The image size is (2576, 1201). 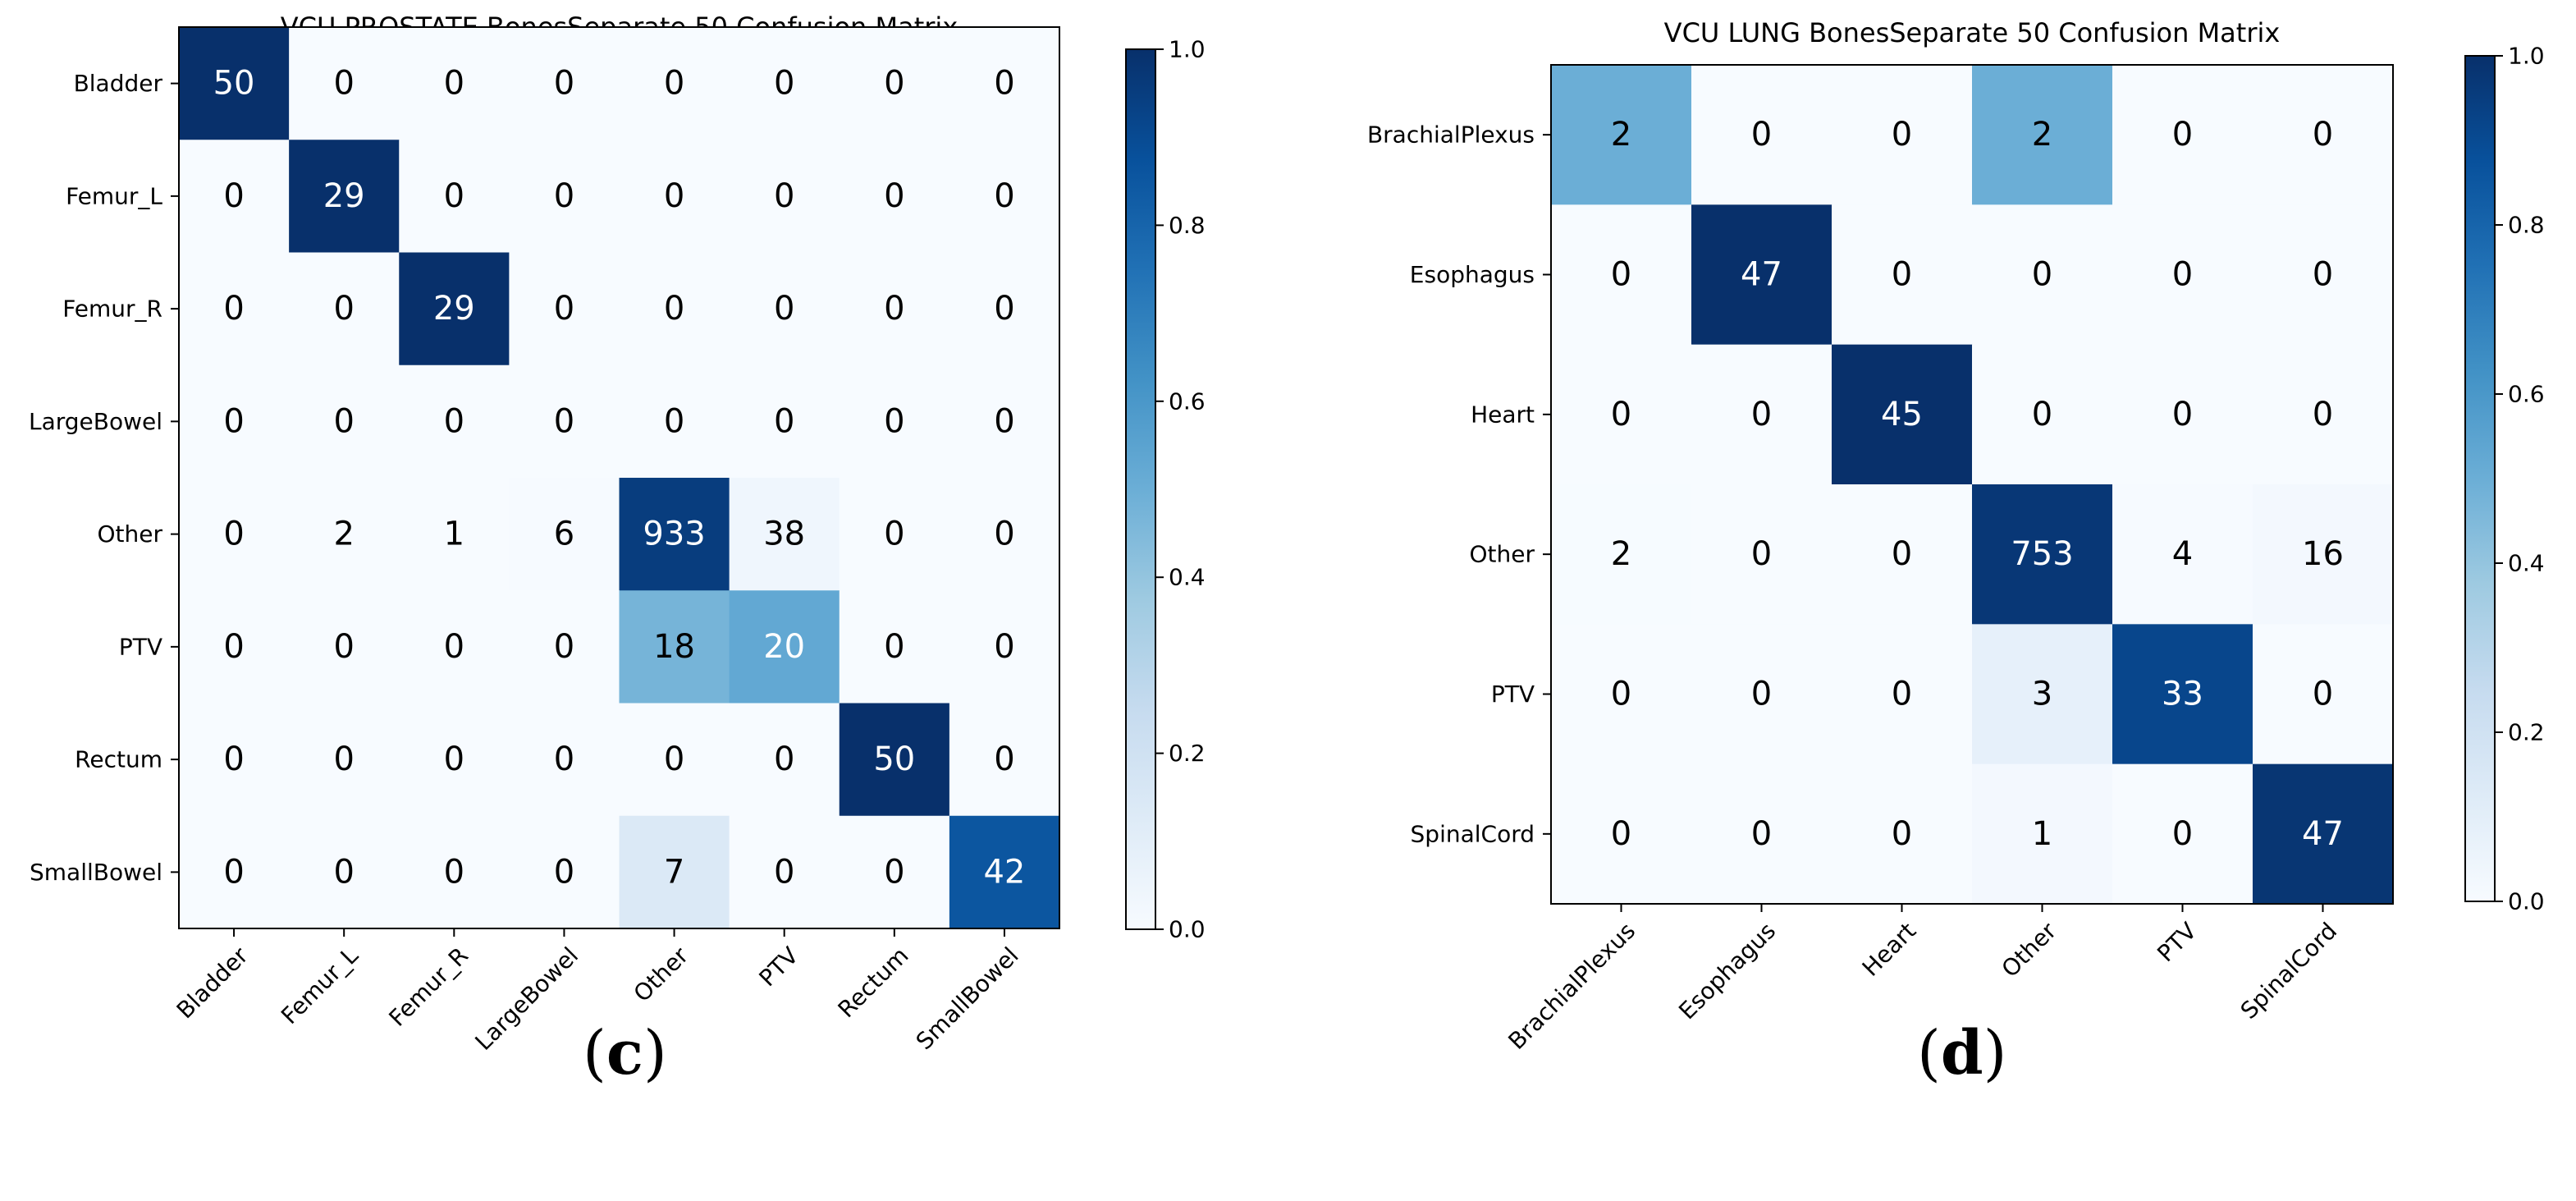 What do you see at coordinates (1889, 949) in the screenshot?
I see `x-tick-label: Heart` at bounding box center [1889, 949].